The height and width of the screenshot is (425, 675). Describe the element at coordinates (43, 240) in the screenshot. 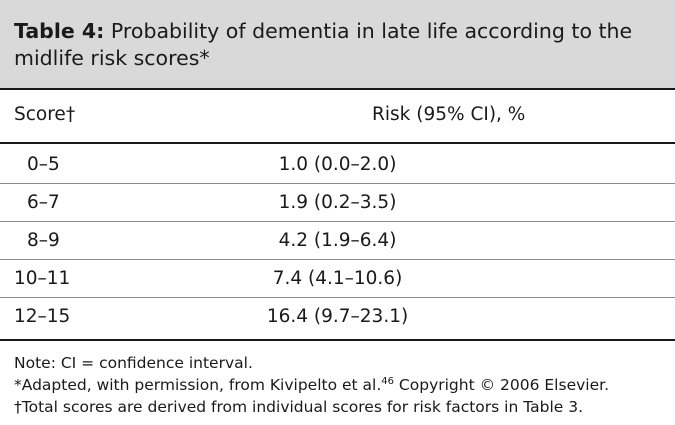

I see `score-cell: 8–9` at that location.